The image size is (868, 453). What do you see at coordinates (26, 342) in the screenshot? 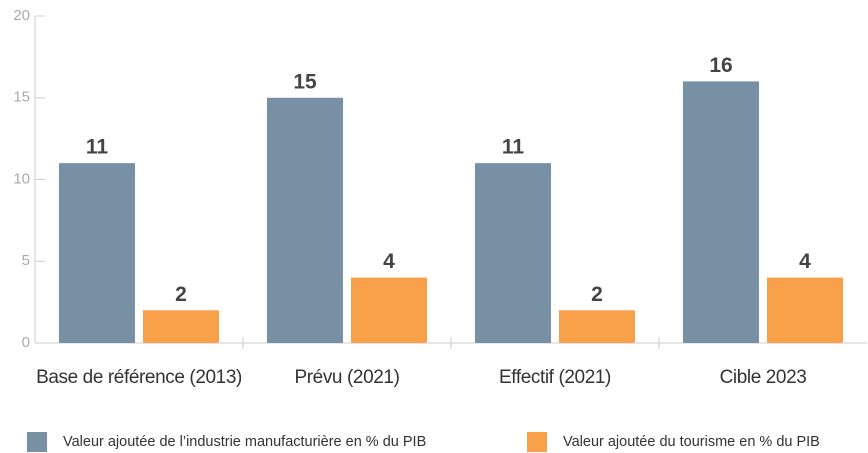
I see `y-tick-label: 0` at bounding box center [26, 342].